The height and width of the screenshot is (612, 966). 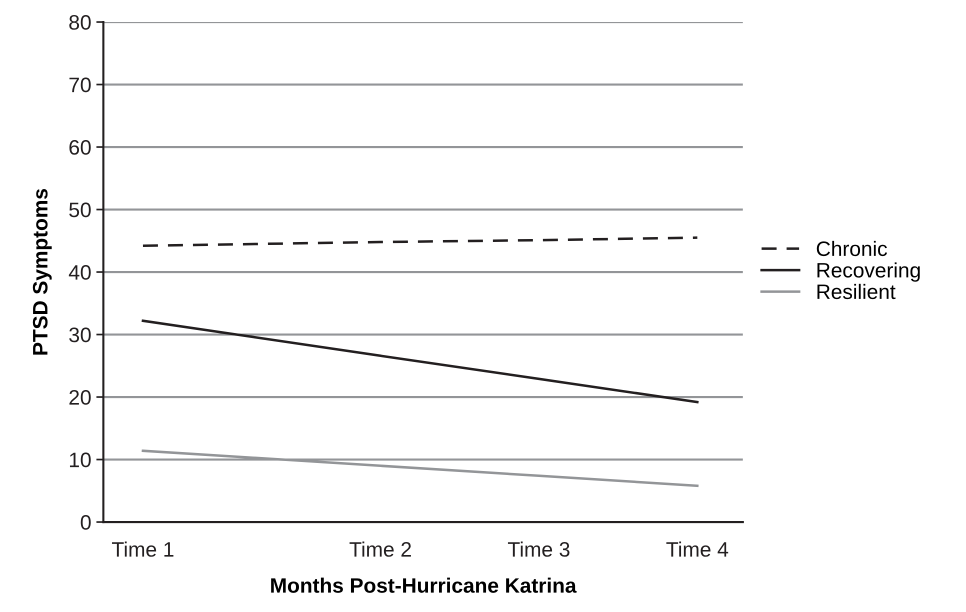 I want to click on x-tick-label: Time 2, so click(x=380, y=549).